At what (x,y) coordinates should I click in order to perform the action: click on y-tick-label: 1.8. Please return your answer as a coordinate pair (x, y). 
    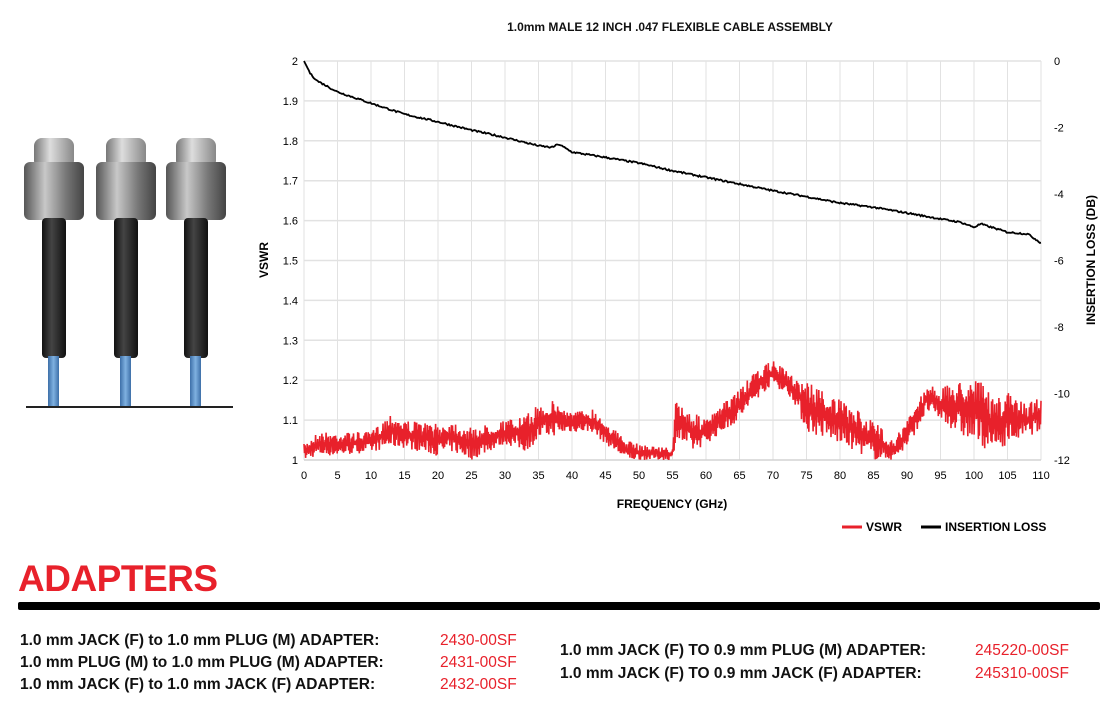
    Looking at the image, I should click on (290, 142).